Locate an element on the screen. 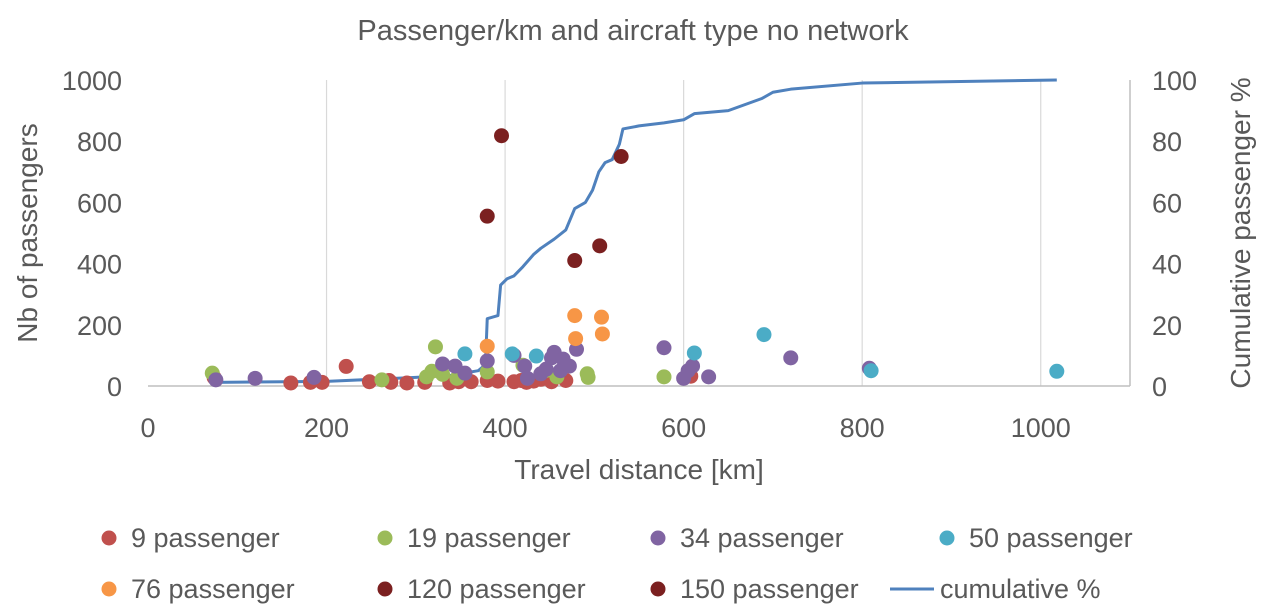 The image size is (1267, 615). y2-tick-label: 0 is located at coordinates (1159, 387).